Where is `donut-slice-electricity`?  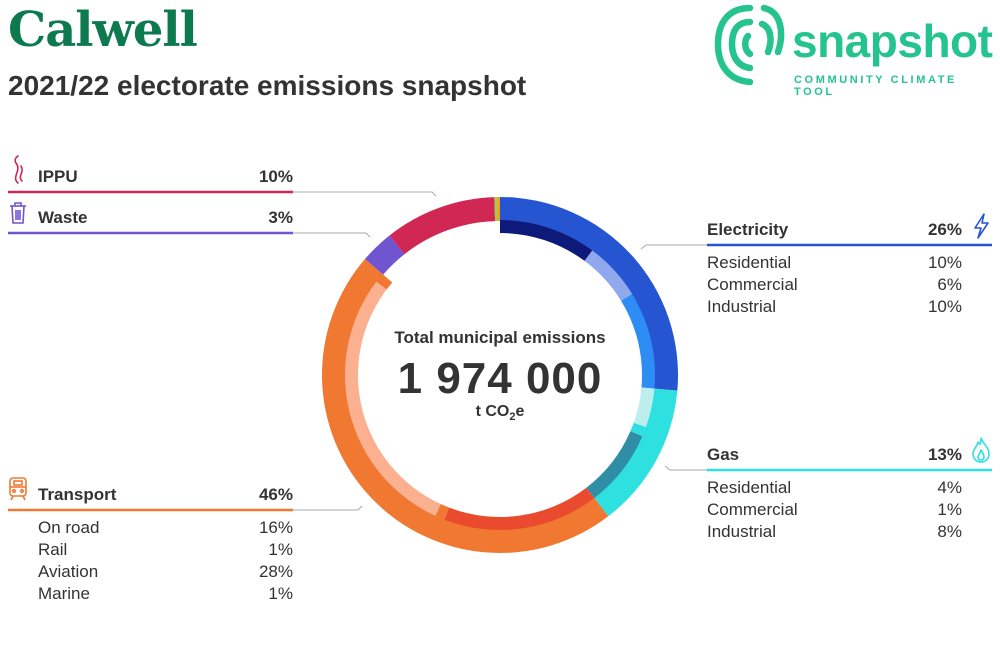
donut-slice-electricity is located at coordinates (589, 294).